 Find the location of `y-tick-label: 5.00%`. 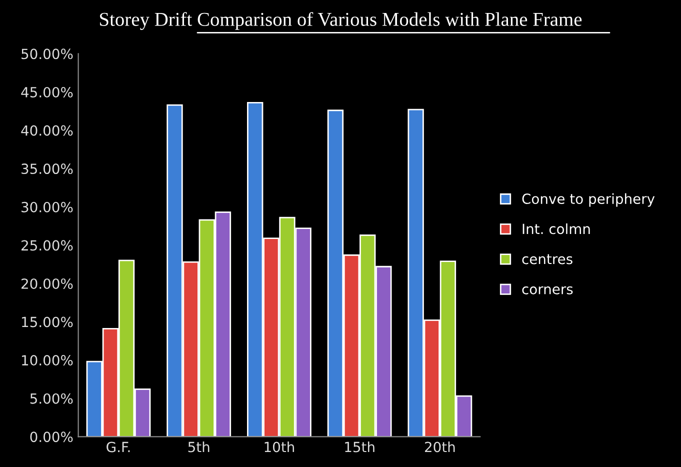

y-tick-label: 5.00% is located at coordinates (51, 398).